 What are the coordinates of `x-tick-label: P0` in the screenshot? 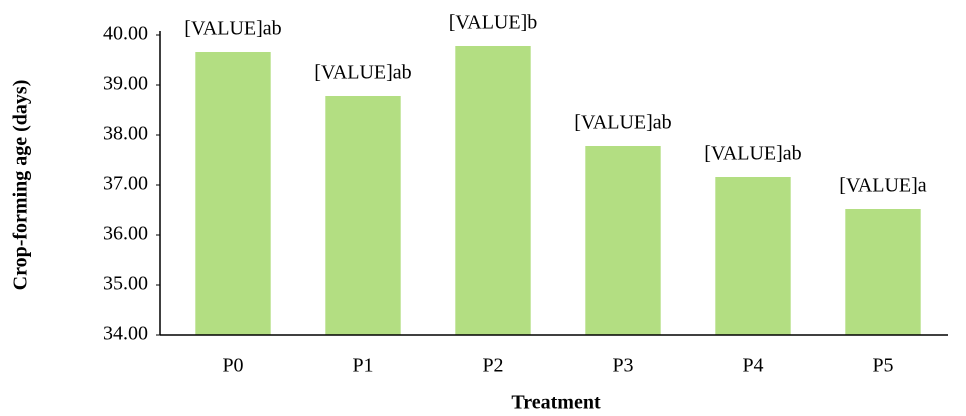 It's located at (232, 366).